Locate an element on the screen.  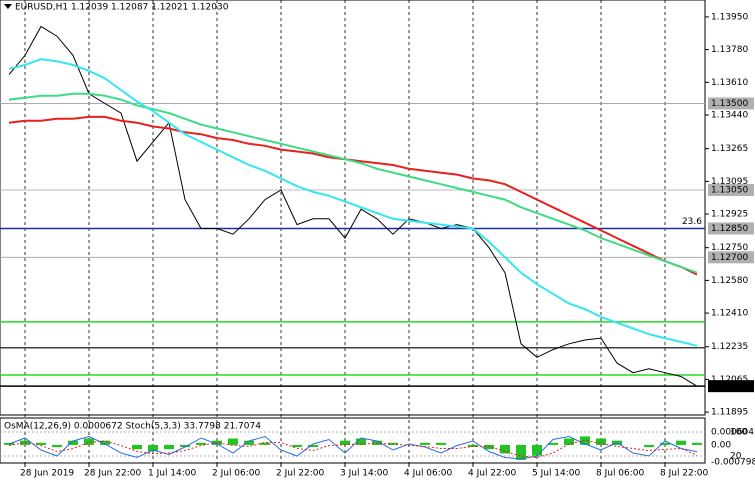
price-label: 1.12850 is located at coordinates (729, 229).